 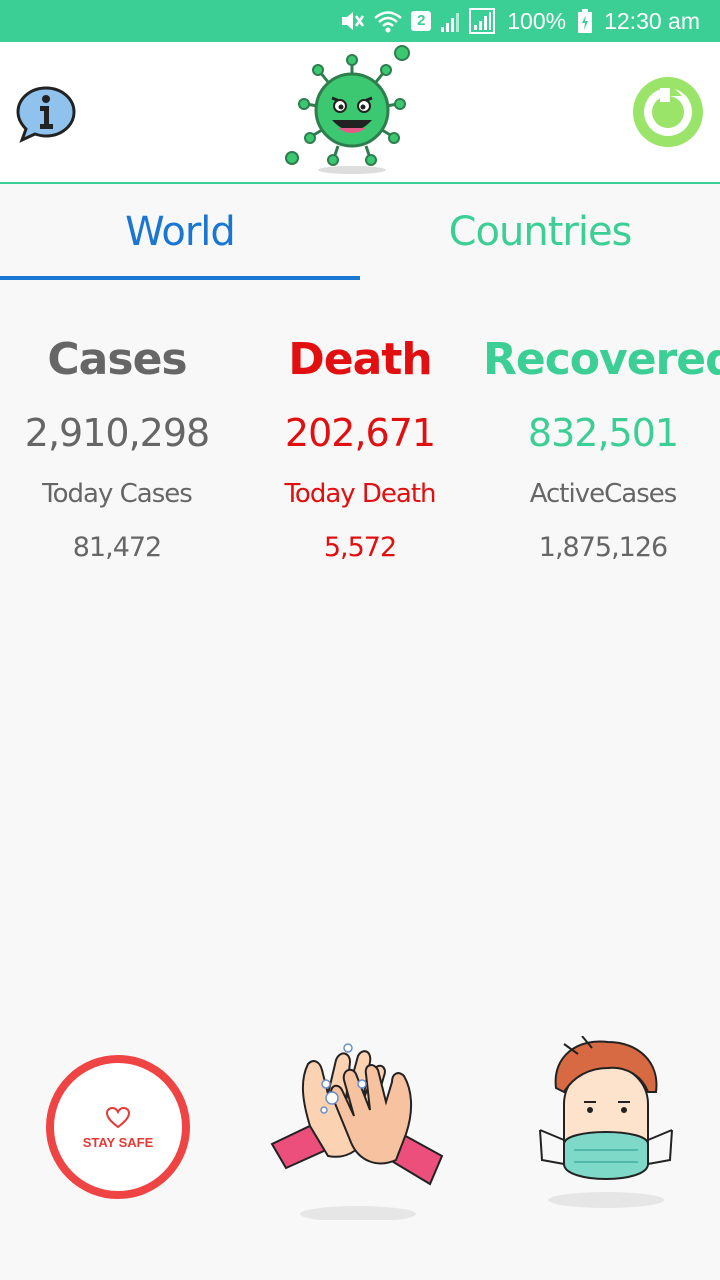 I want to click on status-icons: 2, so click(x=417, y=21).